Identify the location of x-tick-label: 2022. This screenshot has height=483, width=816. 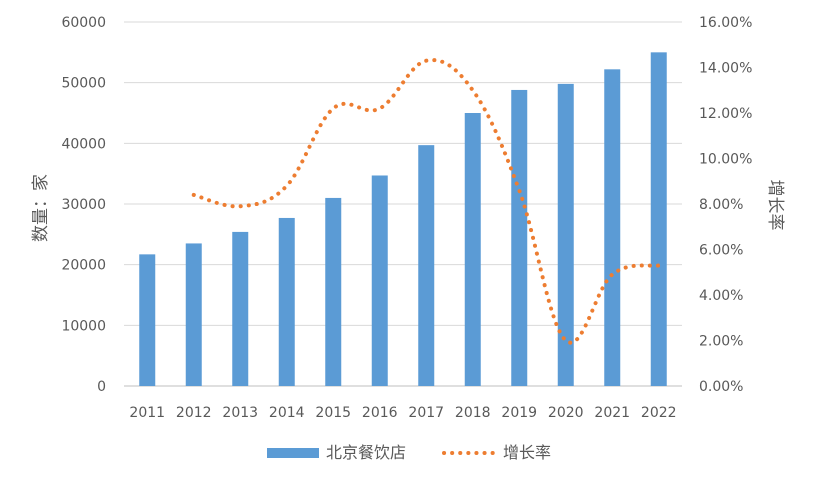
(659, 413).